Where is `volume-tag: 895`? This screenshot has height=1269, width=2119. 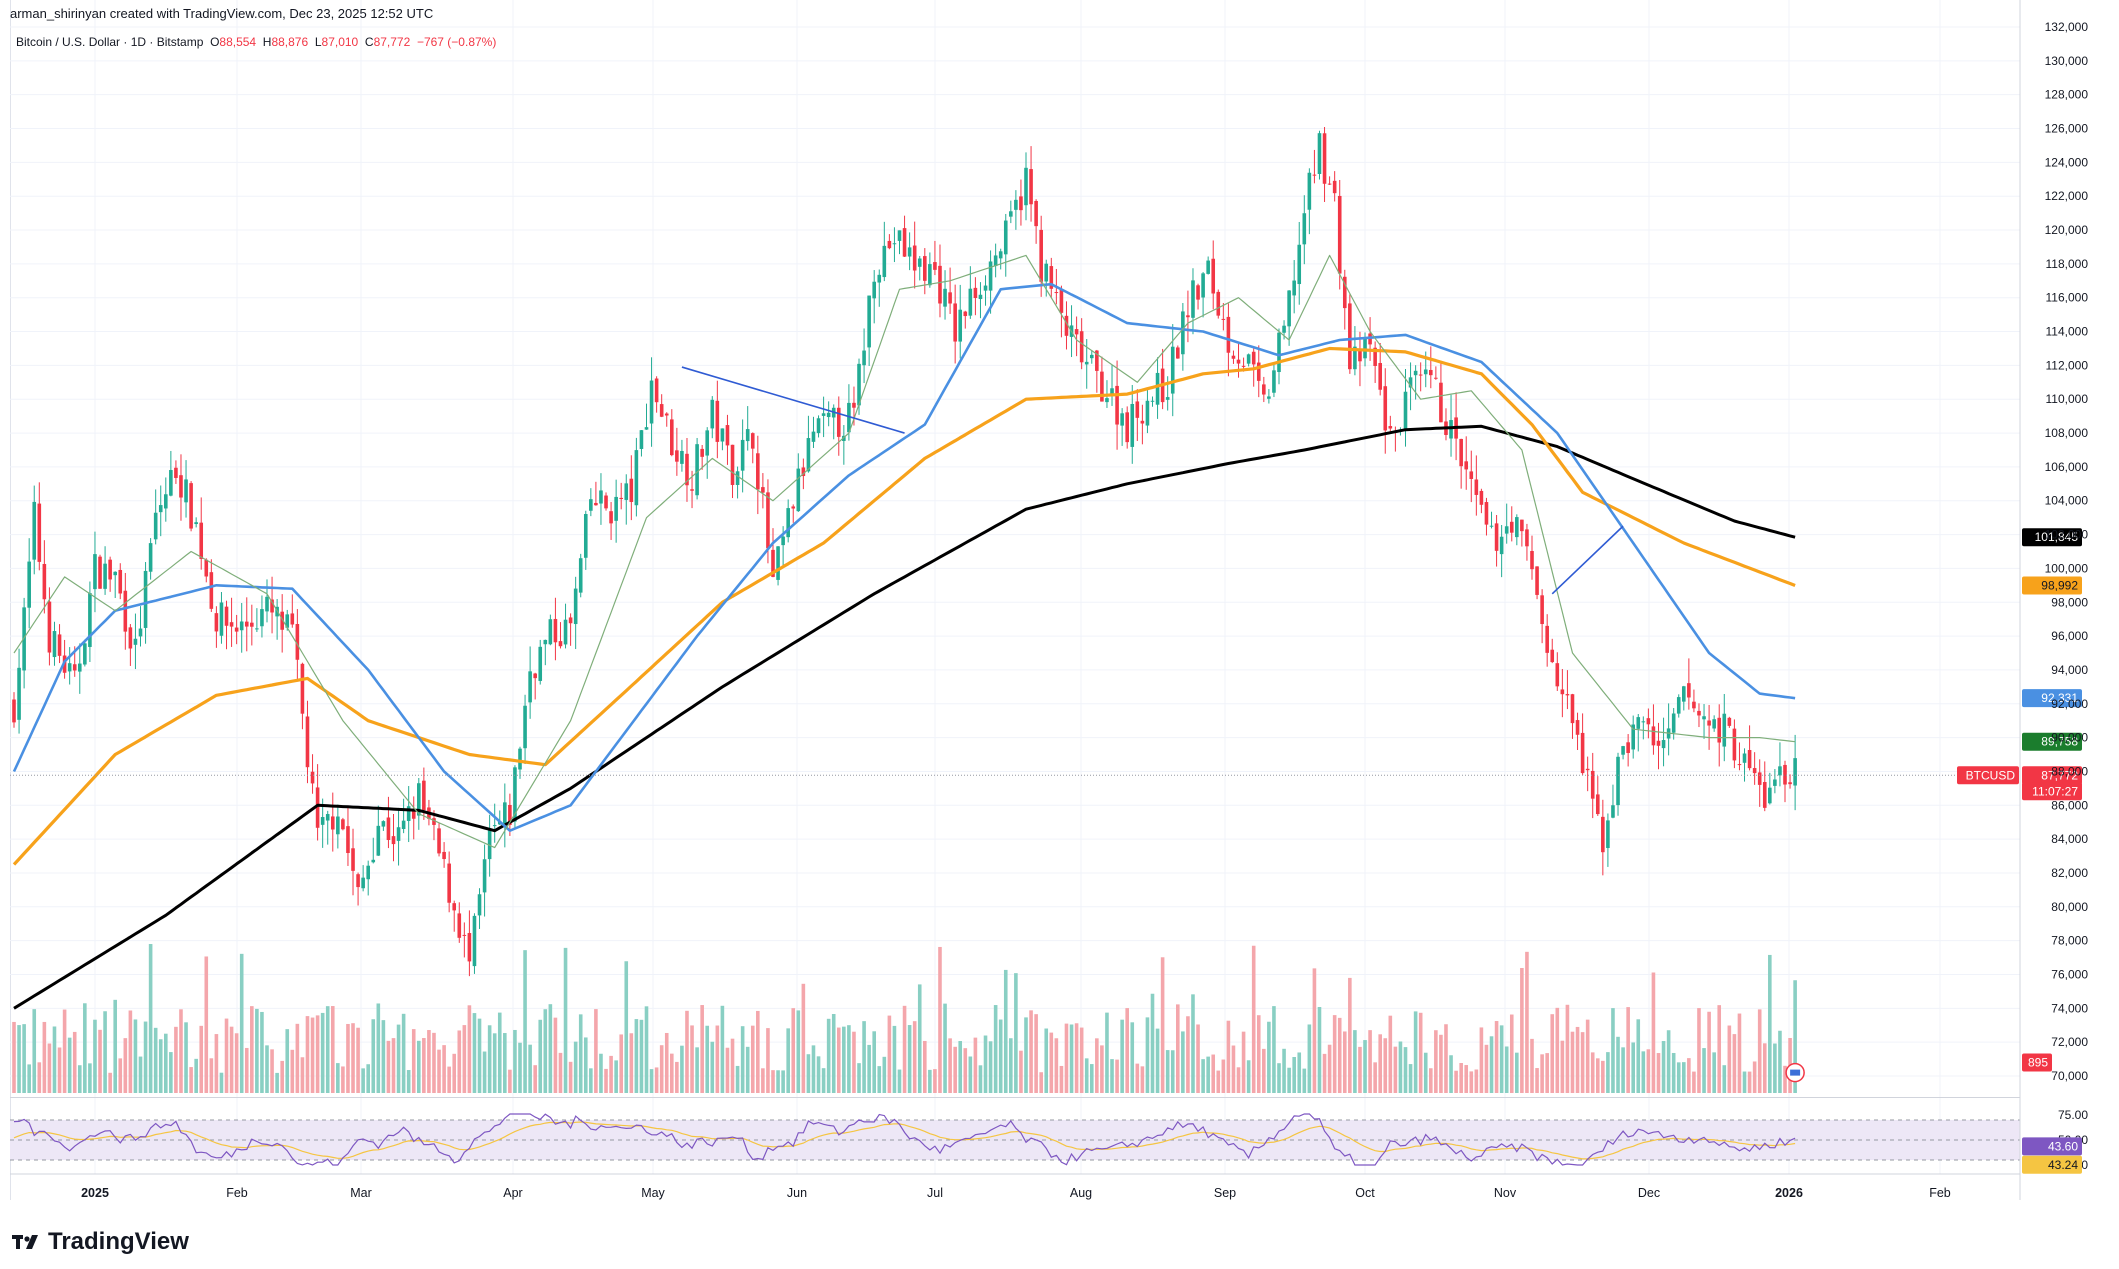 volume-tag: 895 is located at coordinates (2037, 1062).